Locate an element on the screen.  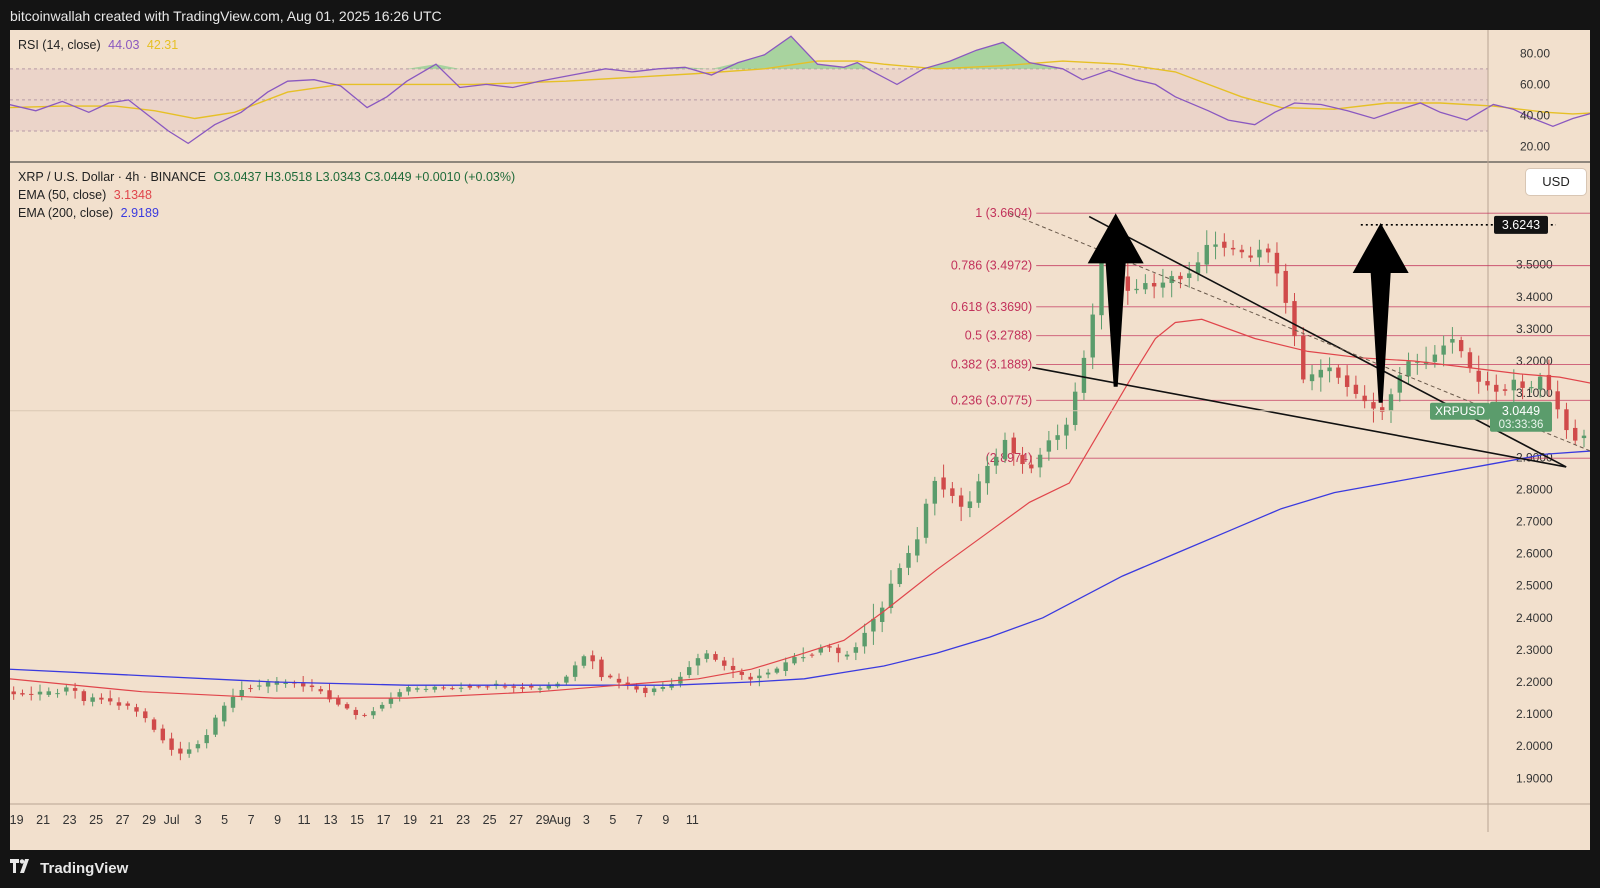
price-tick-label: 3.1000 is located at coordinates (1534, 393).